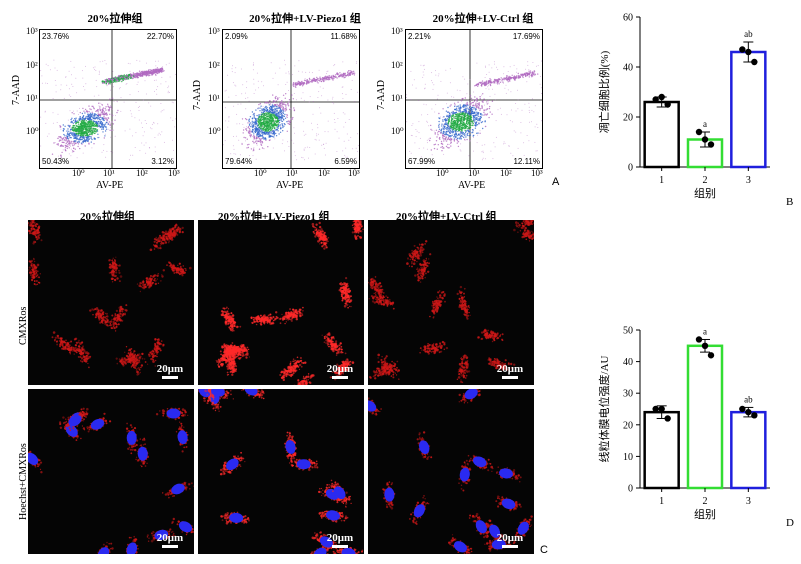 The image size is (801, 564). I want to click on flow-plot-1-xtick-1: 10¹, so click(109, 173).